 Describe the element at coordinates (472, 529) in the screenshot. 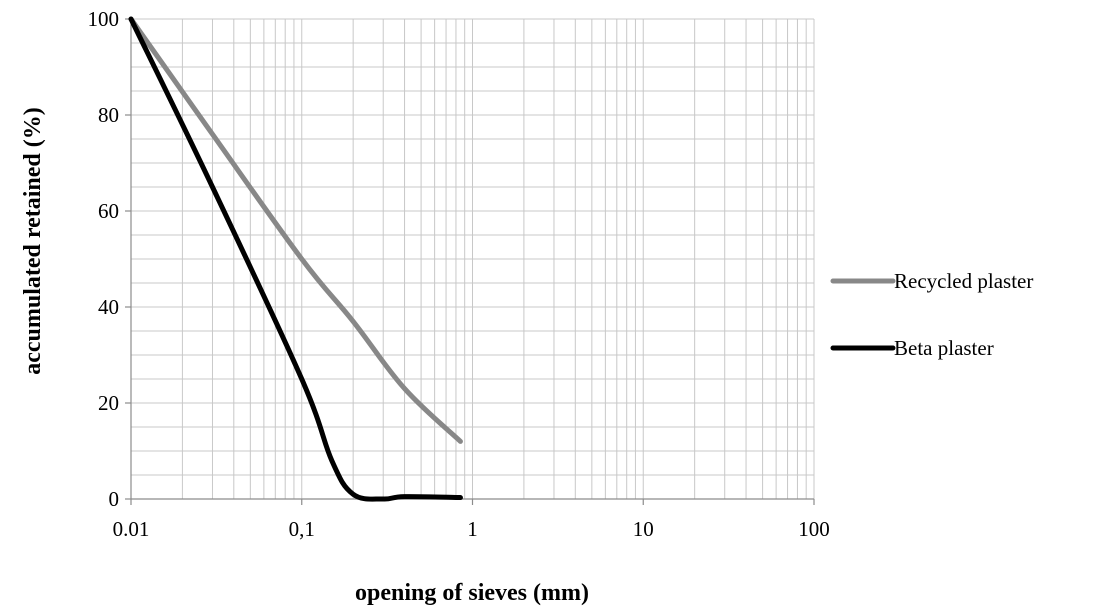

I see `x-tick-label: 1` at that location.